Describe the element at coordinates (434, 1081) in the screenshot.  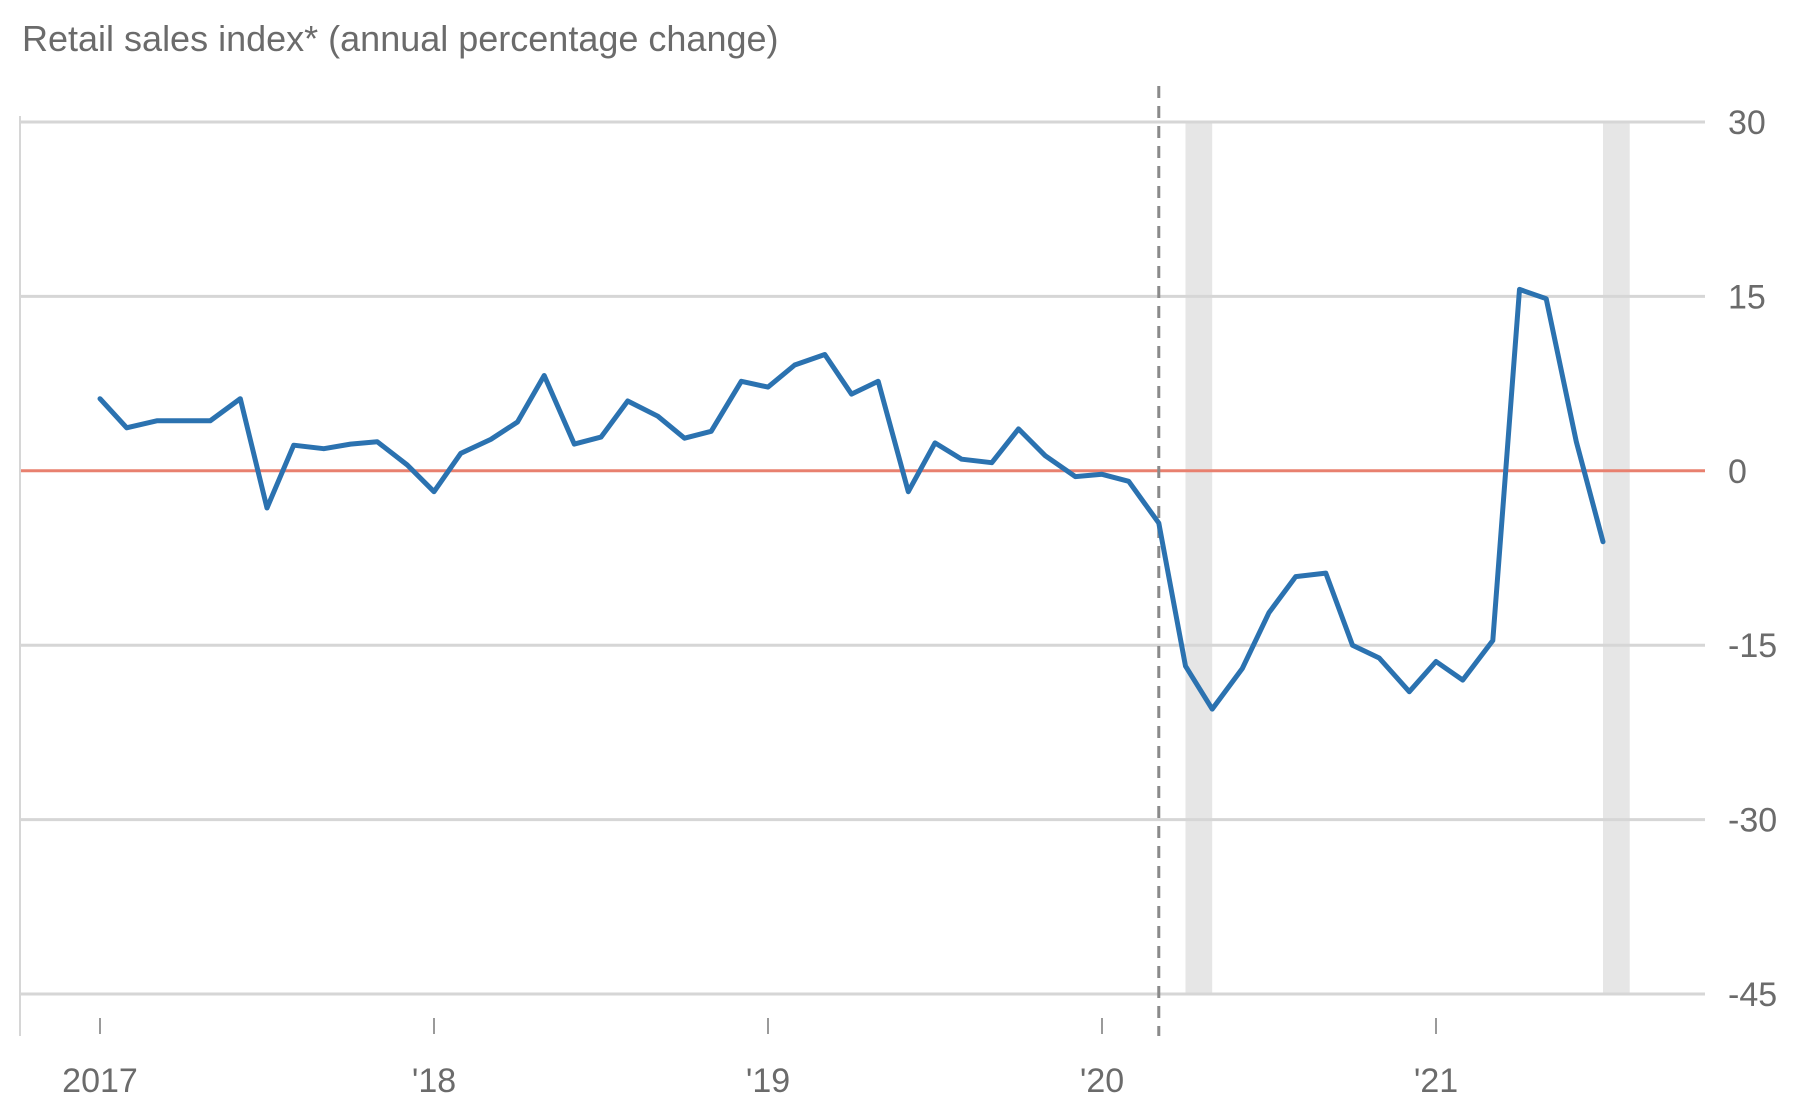
I see `x-tick-label-1: '18` at that location.